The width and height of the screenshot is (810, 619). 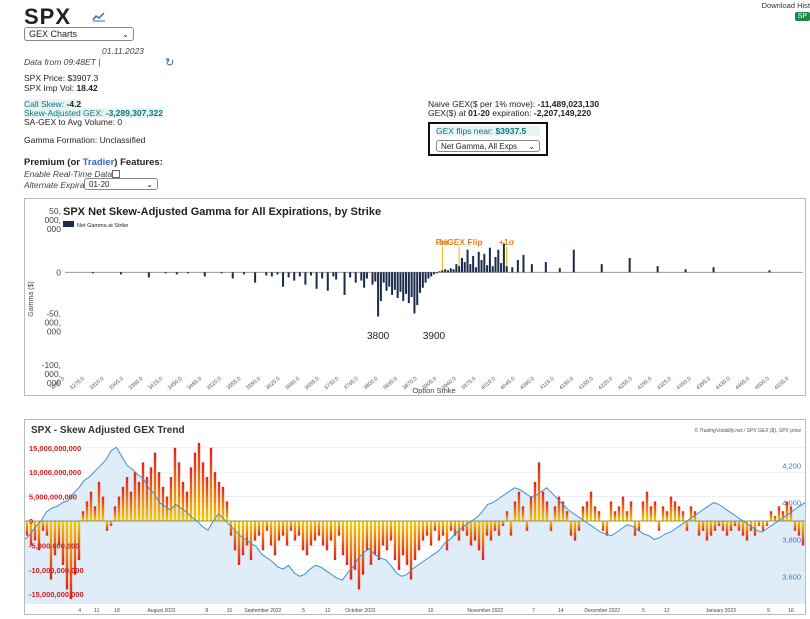 I want to click on x-tick-label: 3800.0, so click(x=371, y=383).